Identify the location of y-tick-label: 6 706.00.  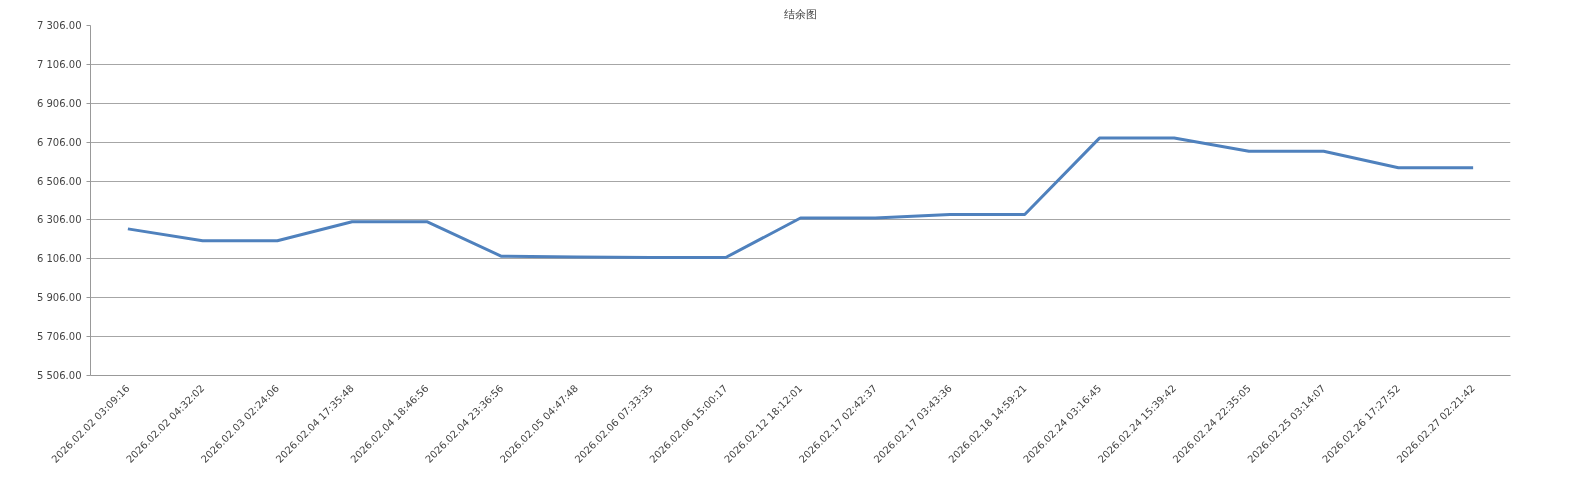
(59, 142).